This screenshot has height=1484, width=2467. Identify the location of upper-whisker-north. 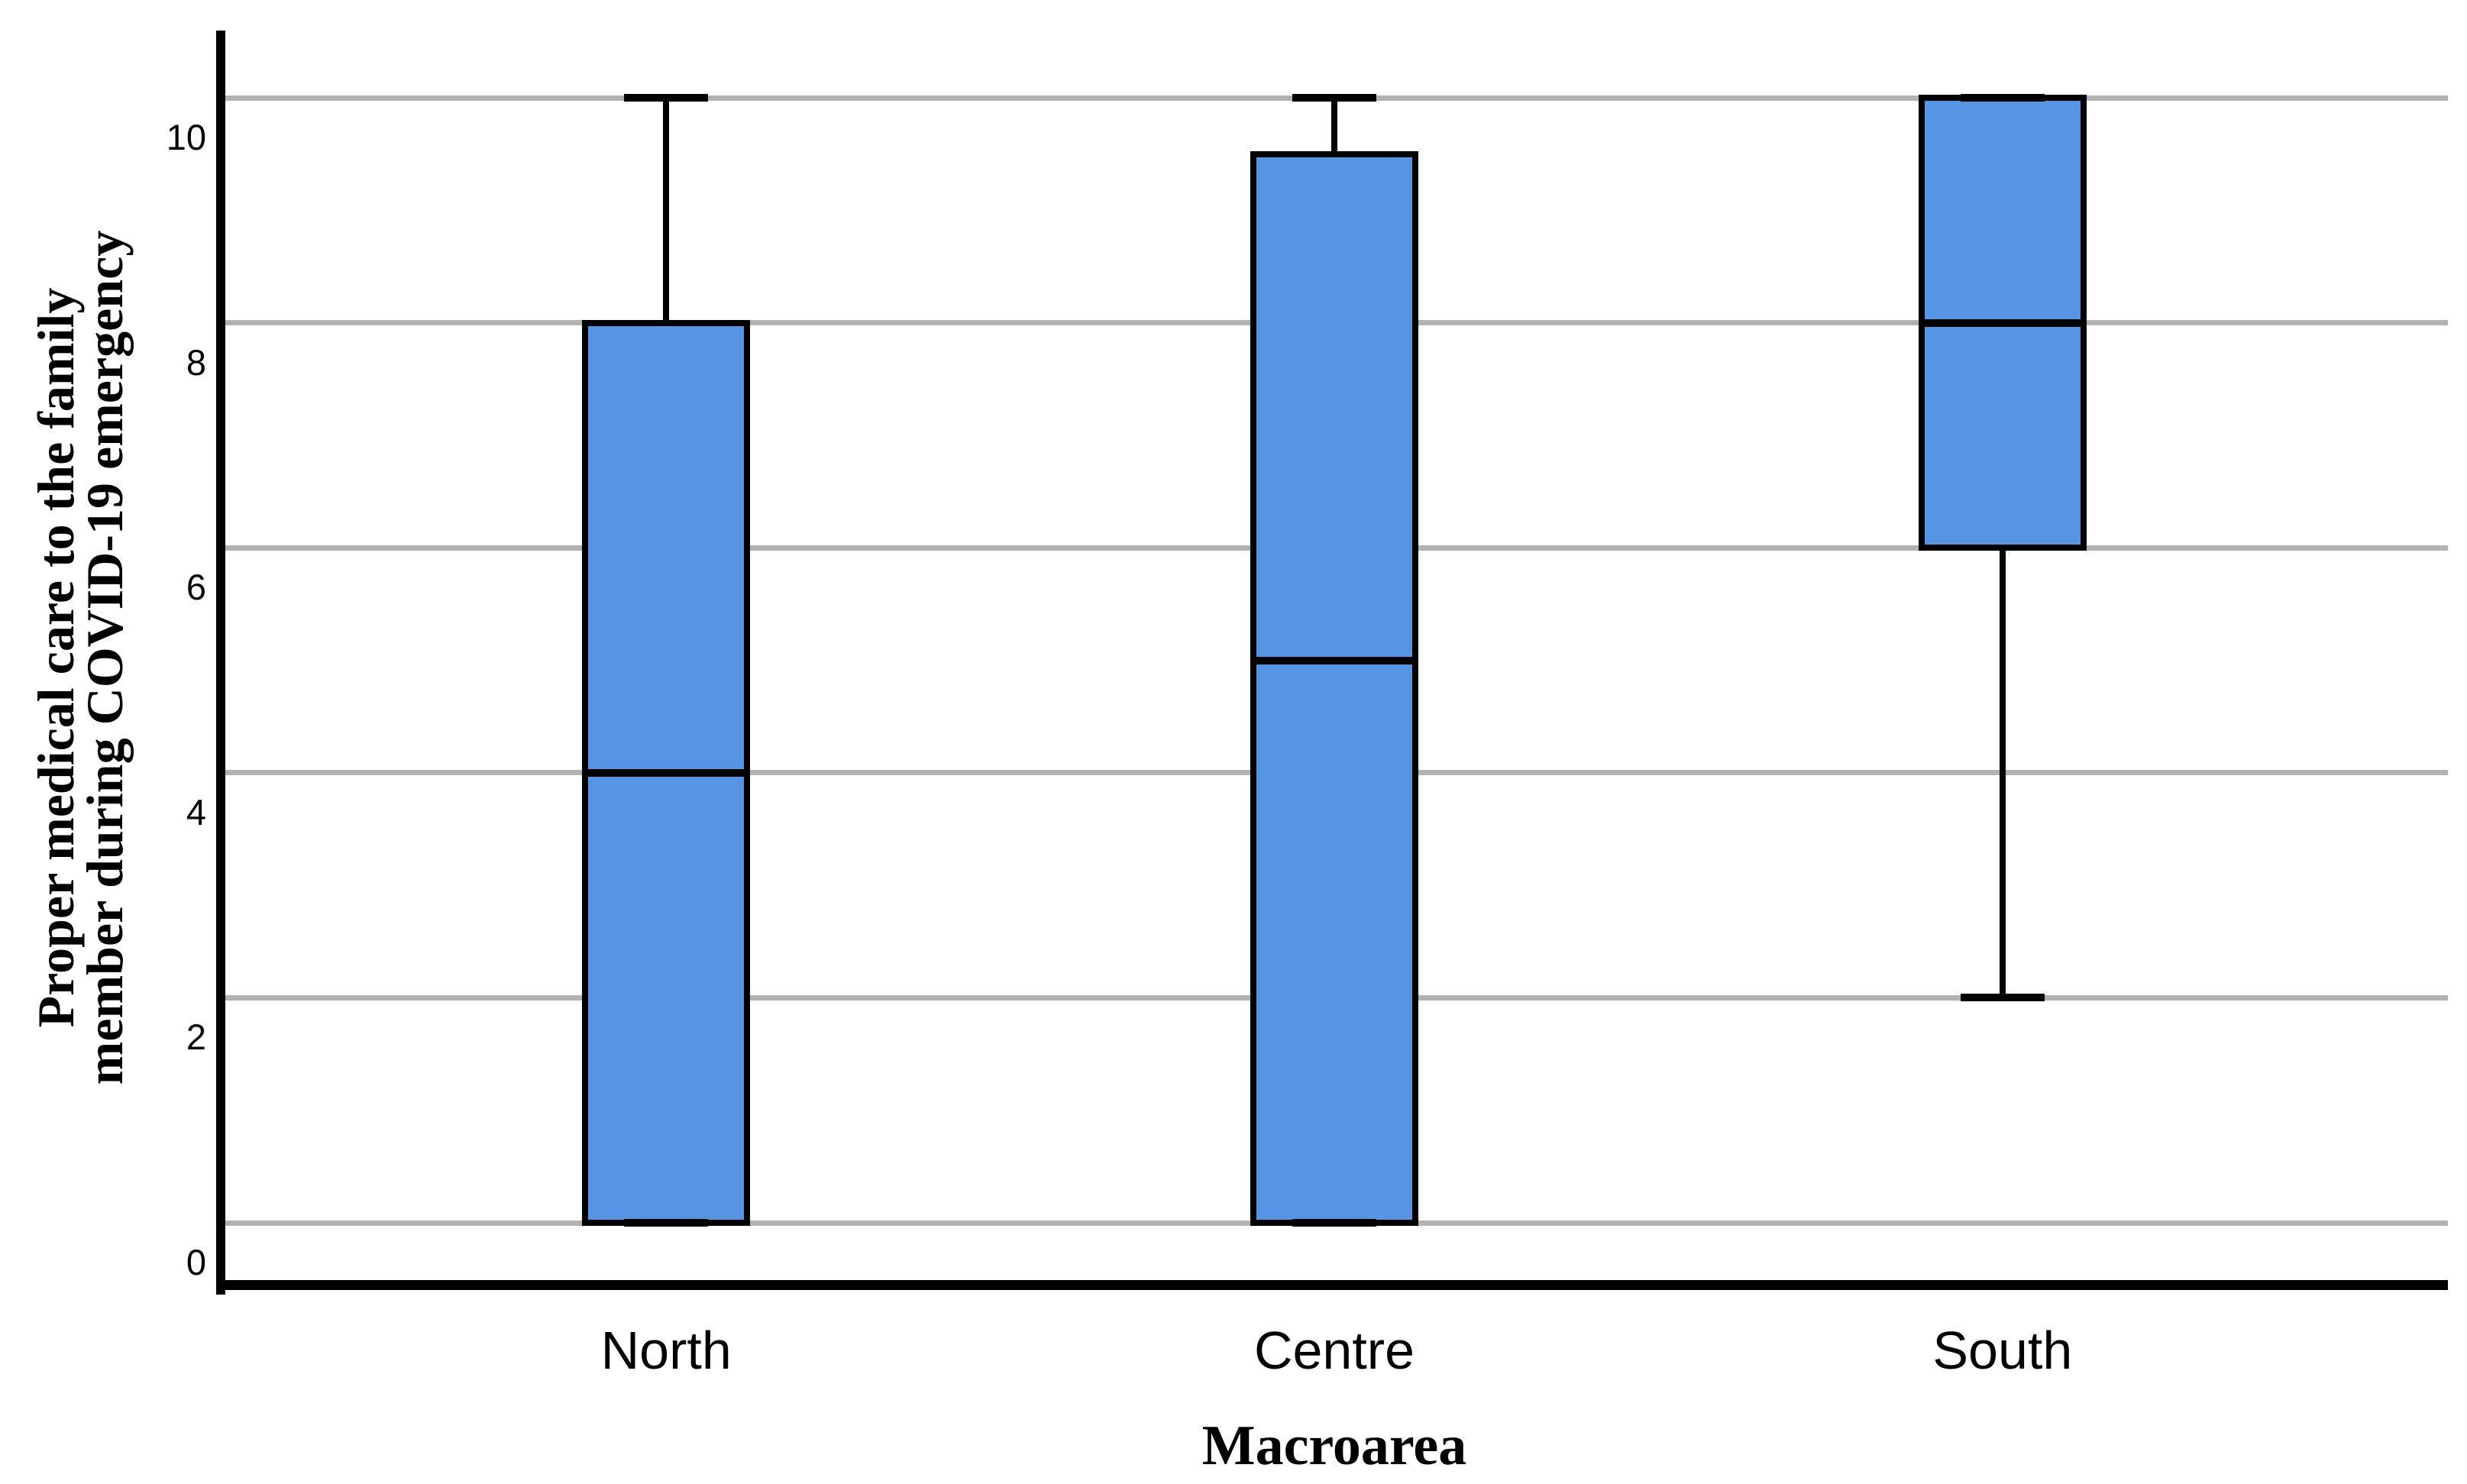
(666, 210).